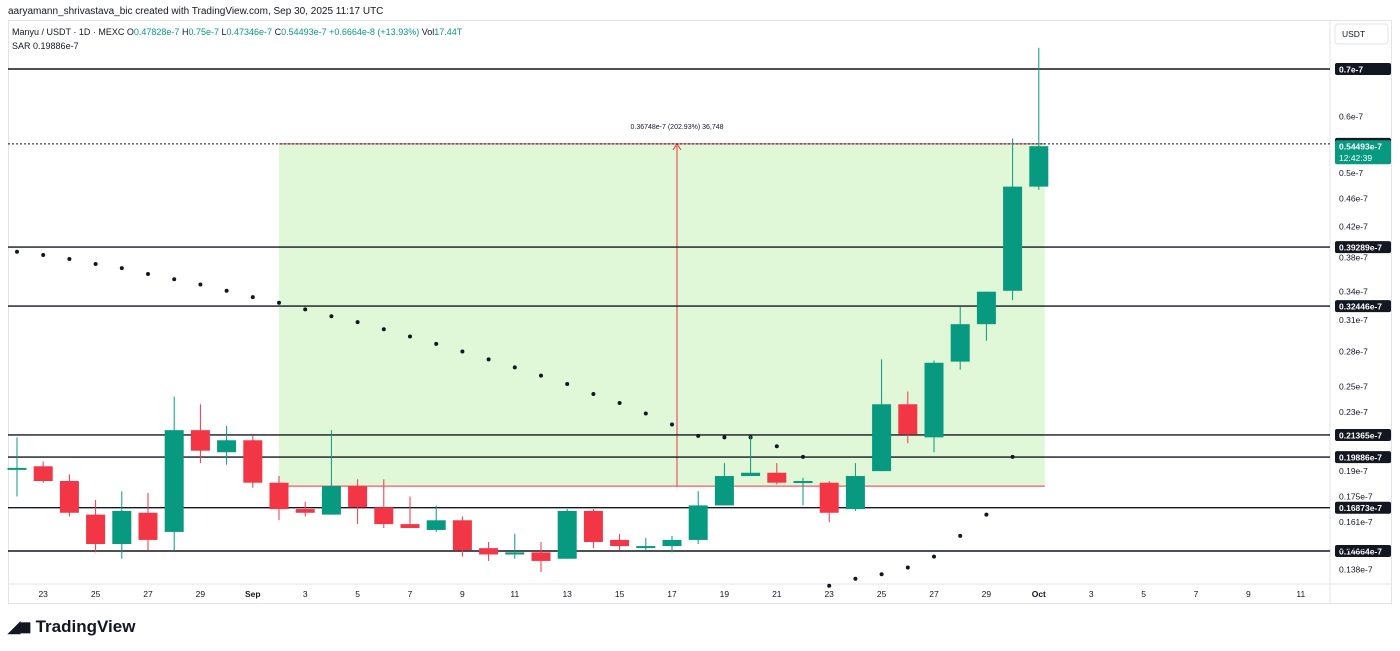 The height and width of the screenshot is (651, 1400). What do you see at coordinates (68, 32) in the screenshot?
I see `symbol-name: Manyu / USDT · 1D · MEXC` at bounding box center [68, 32].